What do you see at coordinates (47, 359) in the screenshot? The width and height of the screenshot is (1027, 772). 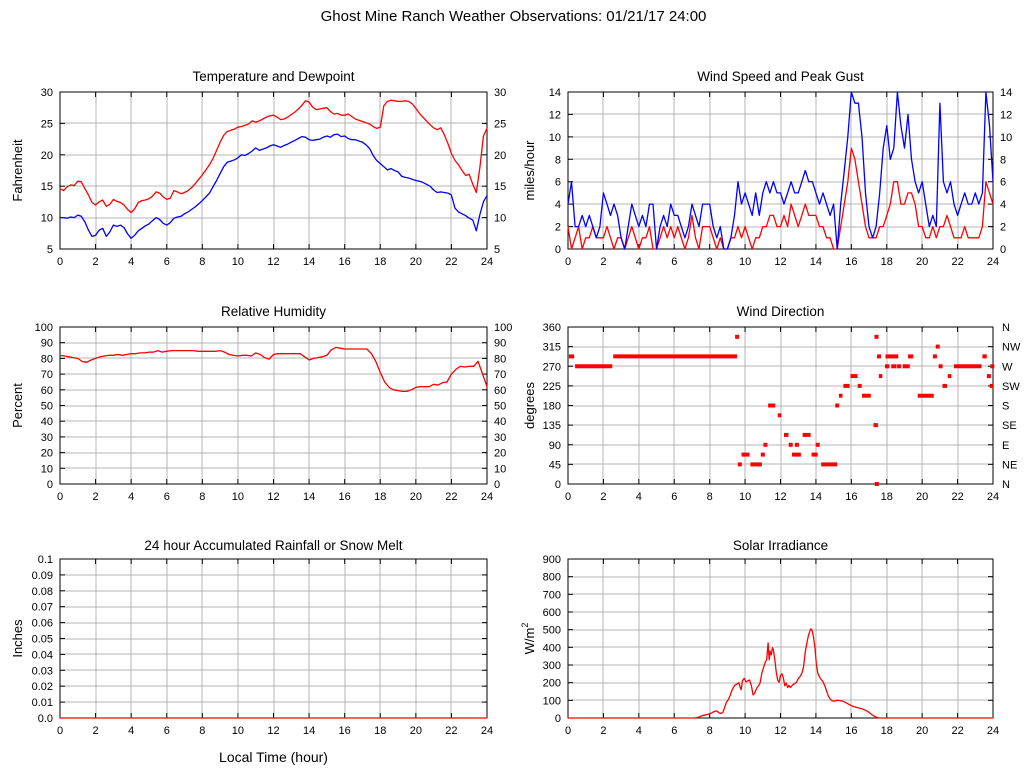 I see `svg-text: 80` at bounding box center [47, 359].